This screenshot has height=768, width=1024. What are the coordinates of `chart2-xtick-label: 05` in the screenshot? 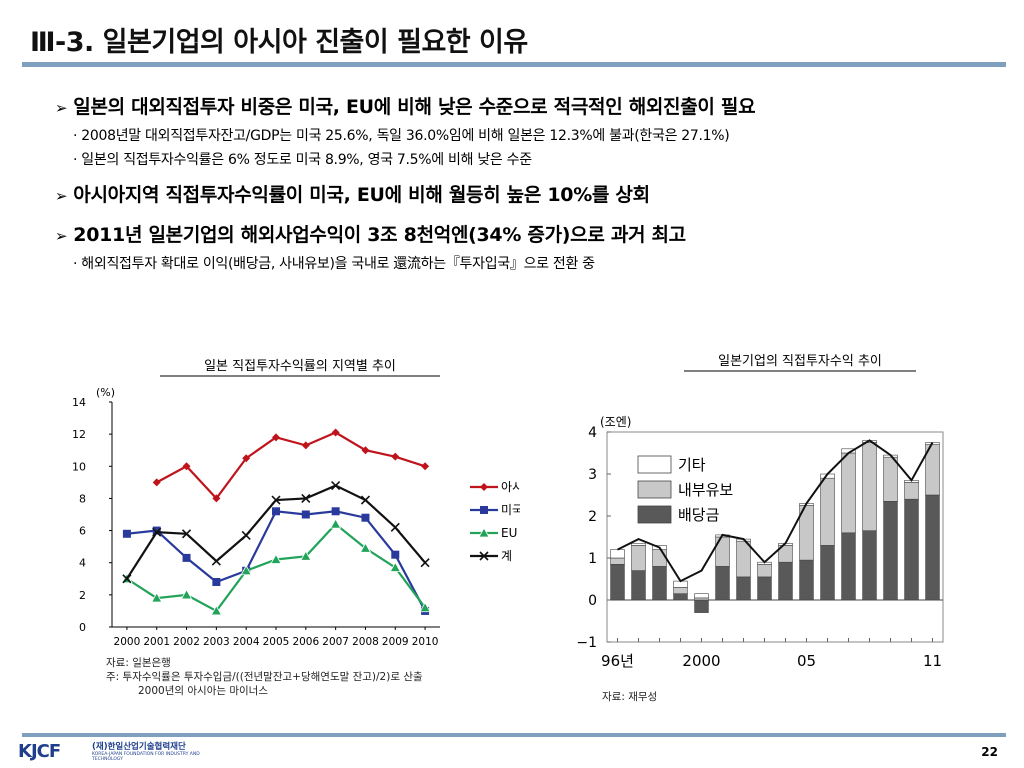 It's located at (806, 661).